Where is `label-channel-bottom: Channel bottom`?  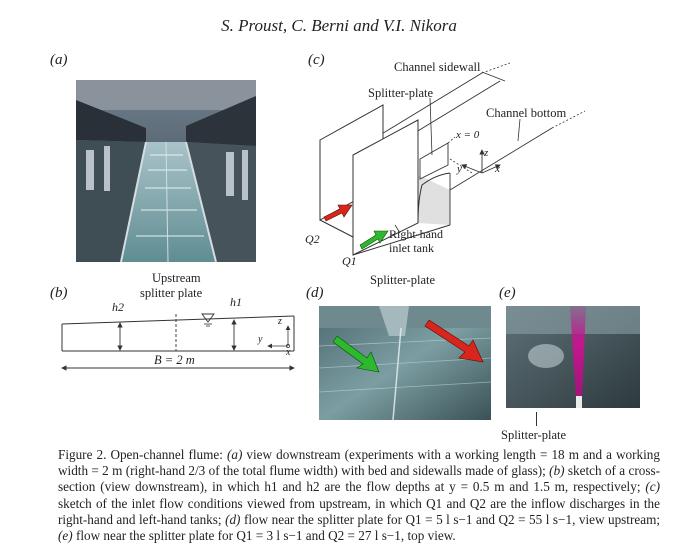 label-channel-bottom: Channel bottom is located at coordinates (526, 113).